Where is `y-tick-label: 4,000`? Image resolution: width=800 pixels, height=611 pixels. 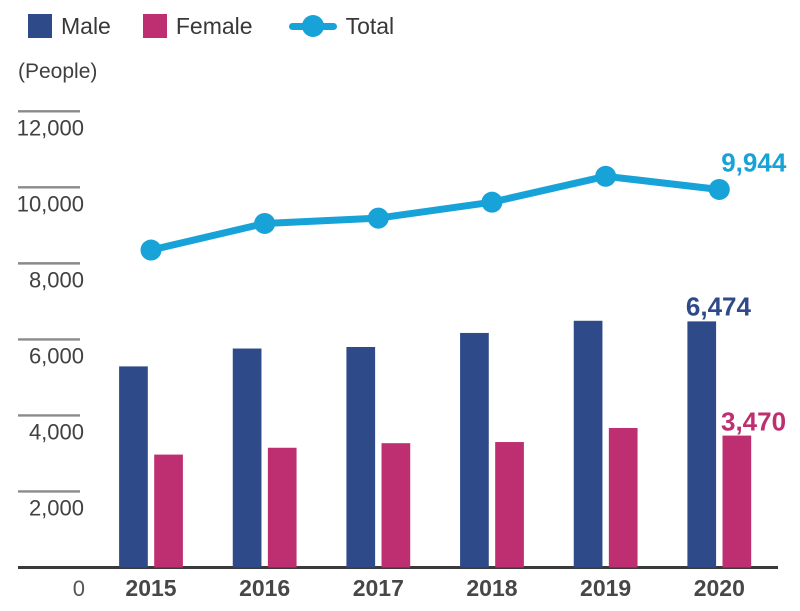
y-tick-label: 4,000 is located at coordinates (56, 431).